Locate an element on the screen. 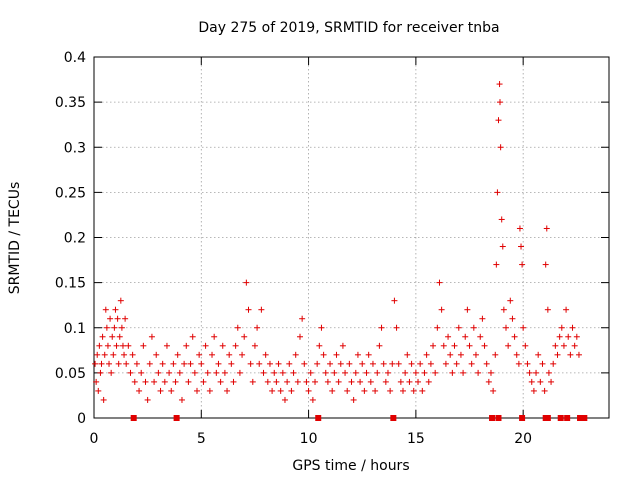  x-tick-label: 0 is located at coordinates (94, 439).